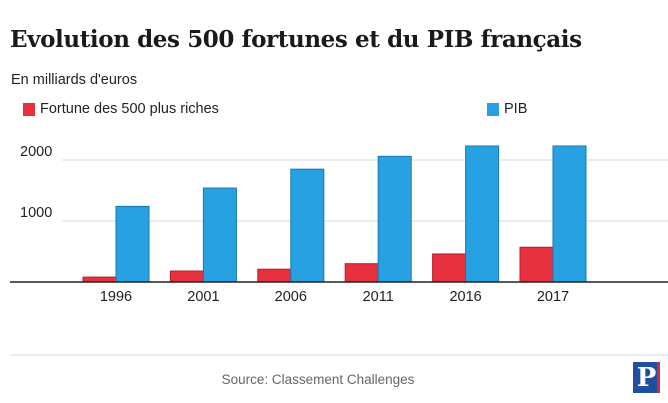 Image resolution: width=668 pixels, height=403 pixels. I want to click on legend-item-pib: PIB, so click(507, 109).